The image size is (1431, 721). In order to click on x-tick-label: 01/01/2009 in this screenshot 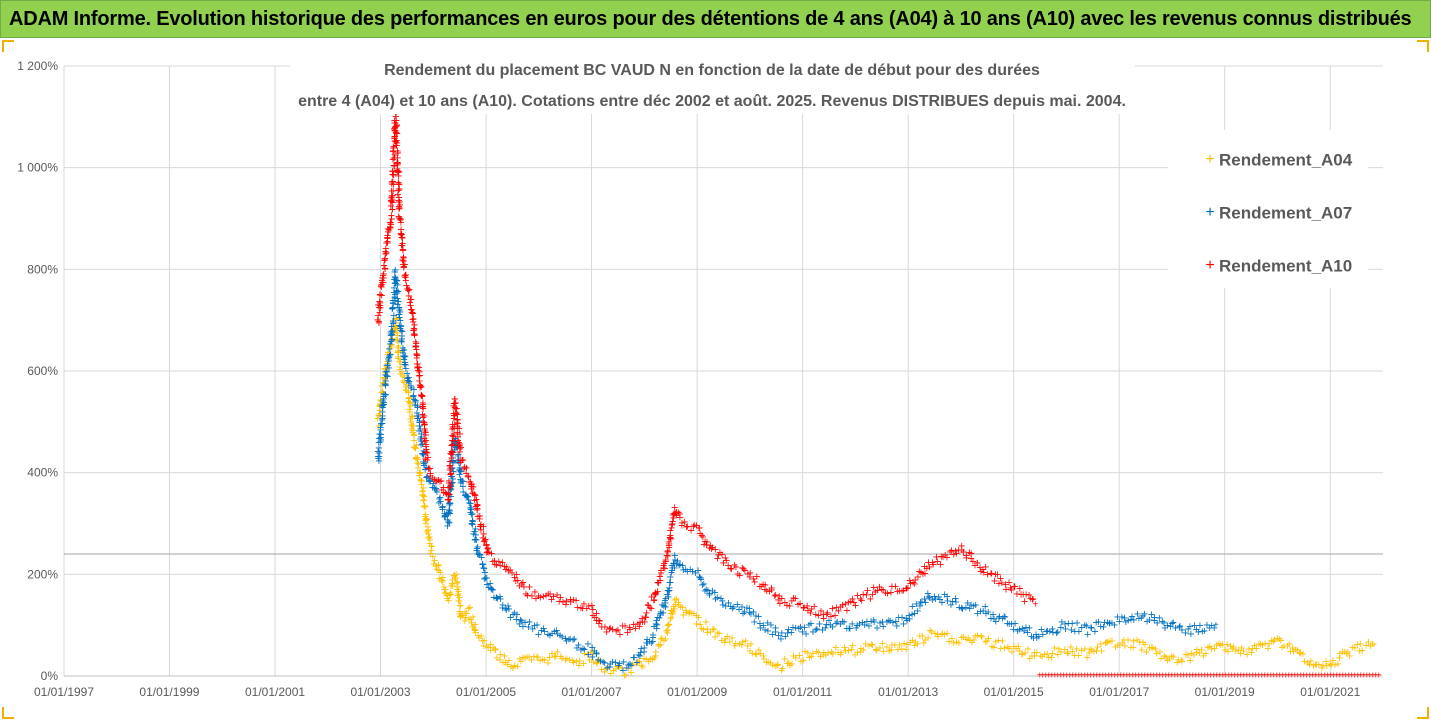, I will do `click(697, 692)`.